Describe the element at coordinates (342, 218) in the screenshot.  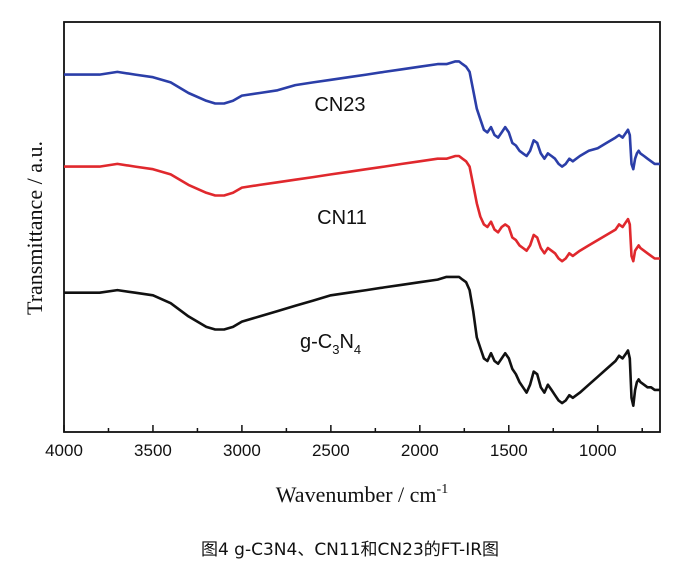
I see `annotation-cn11: CN11` at that location.